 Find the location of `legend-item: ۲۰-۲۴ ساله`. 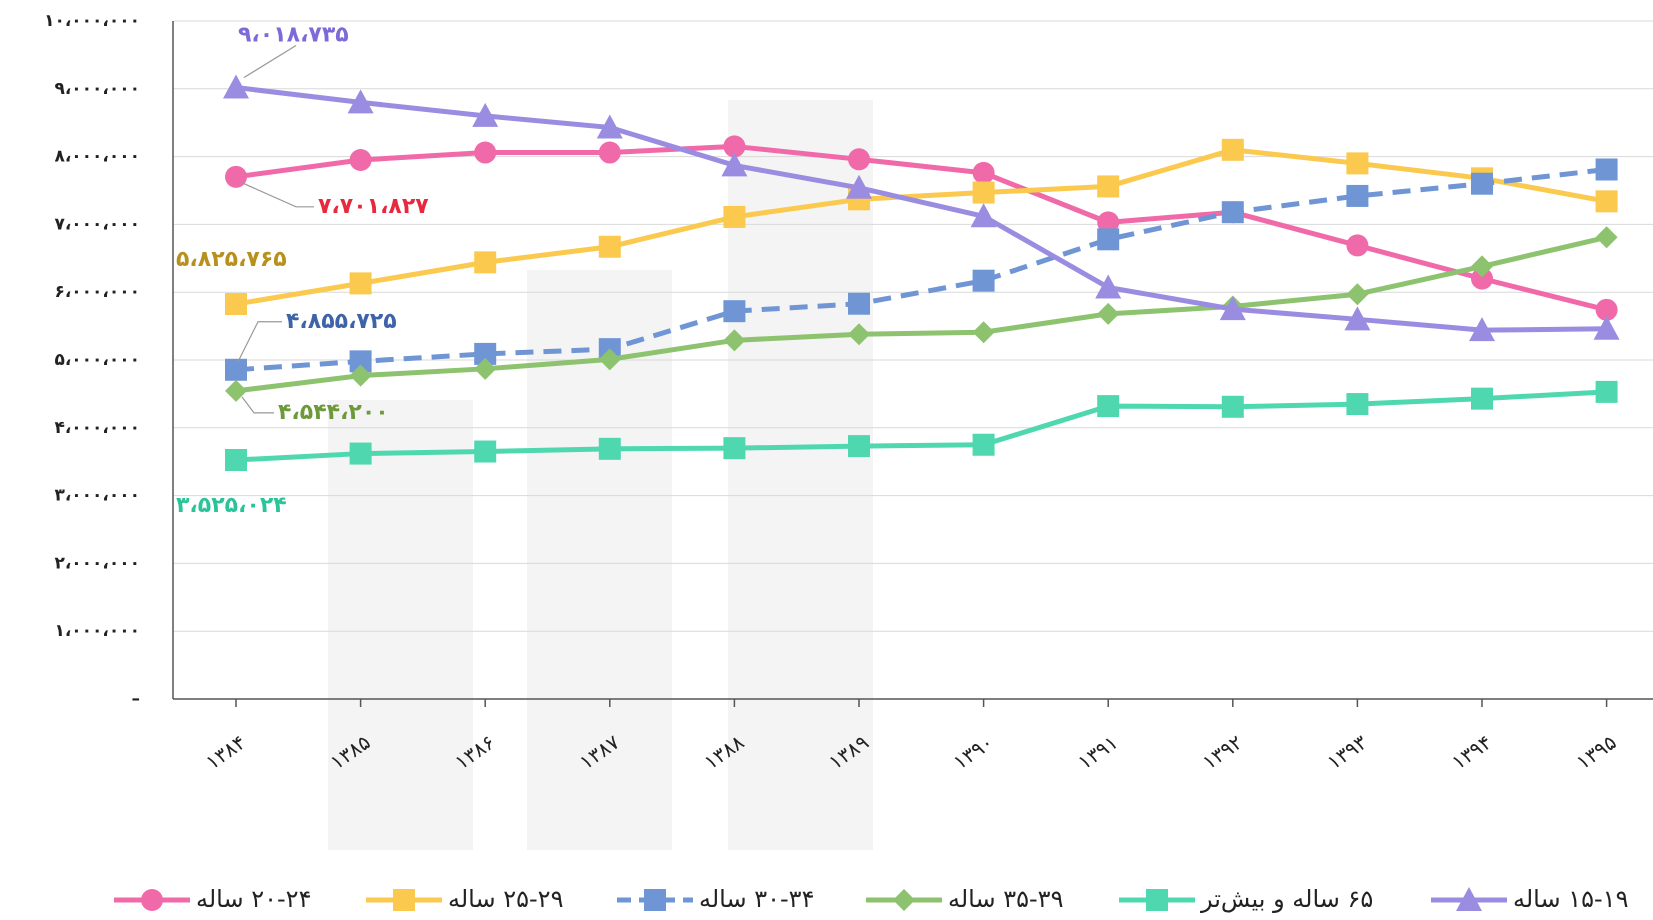

legend-item: ۲۰-۲۴ ساله is located at coordinates (212, 899).